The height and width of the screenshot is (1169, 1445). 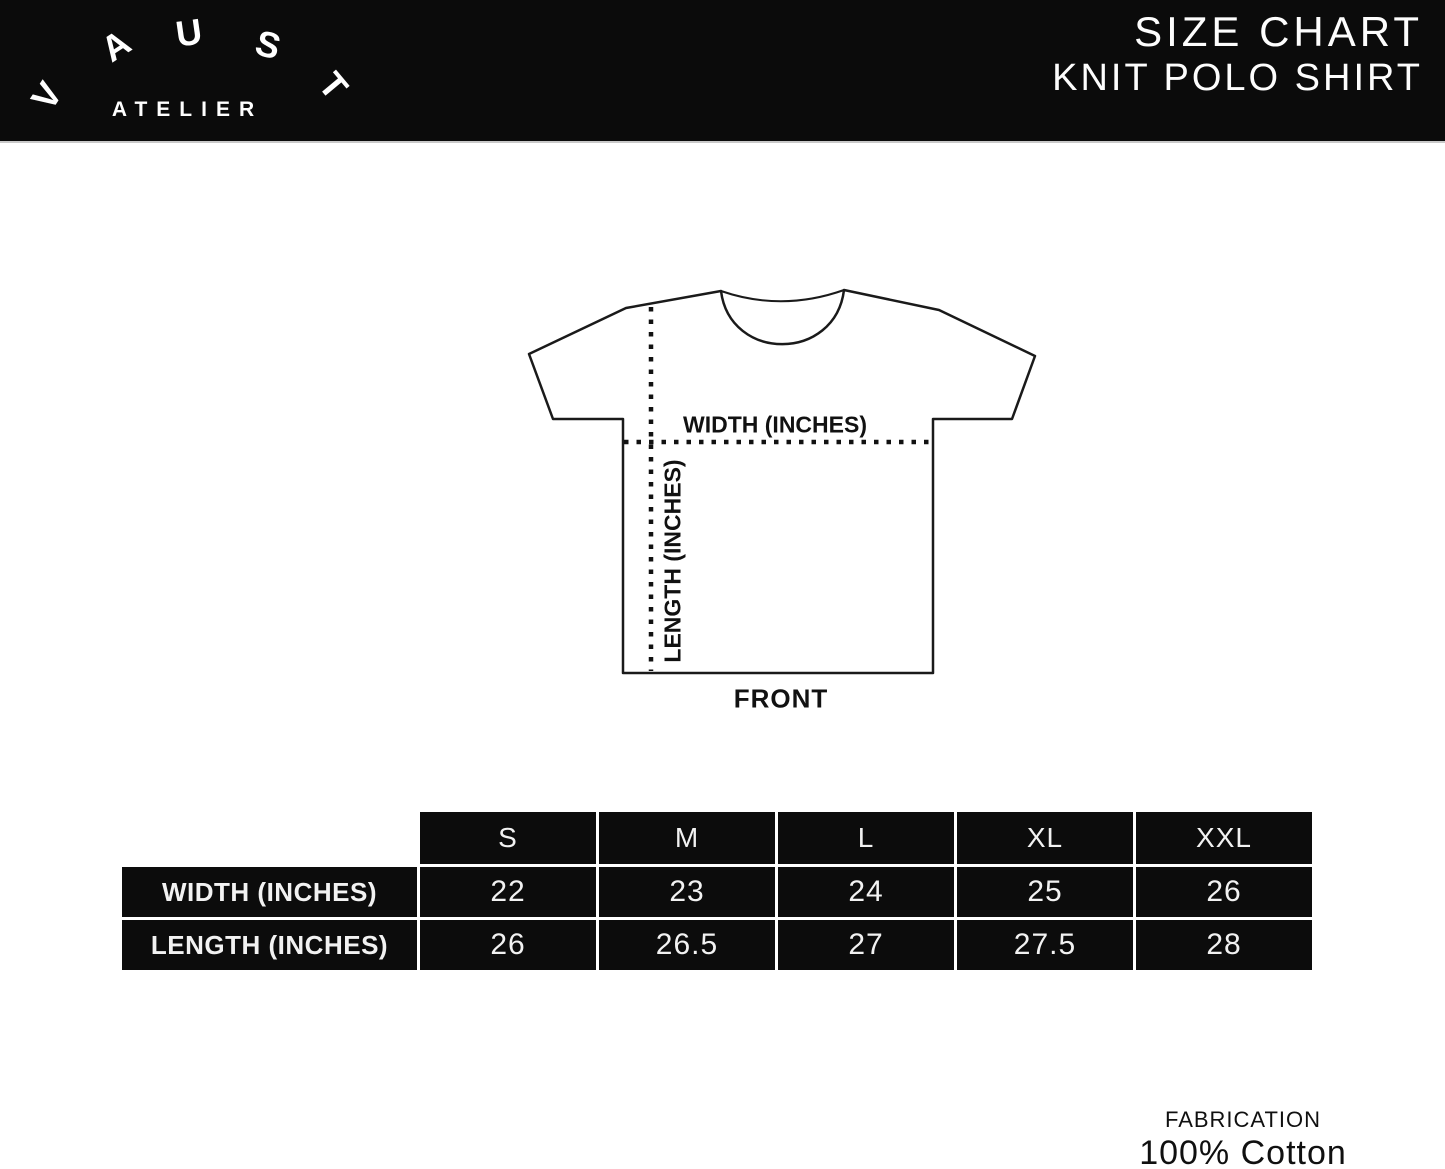 I want to click on logo-arc-letter: S, so click(x=268, y=44).